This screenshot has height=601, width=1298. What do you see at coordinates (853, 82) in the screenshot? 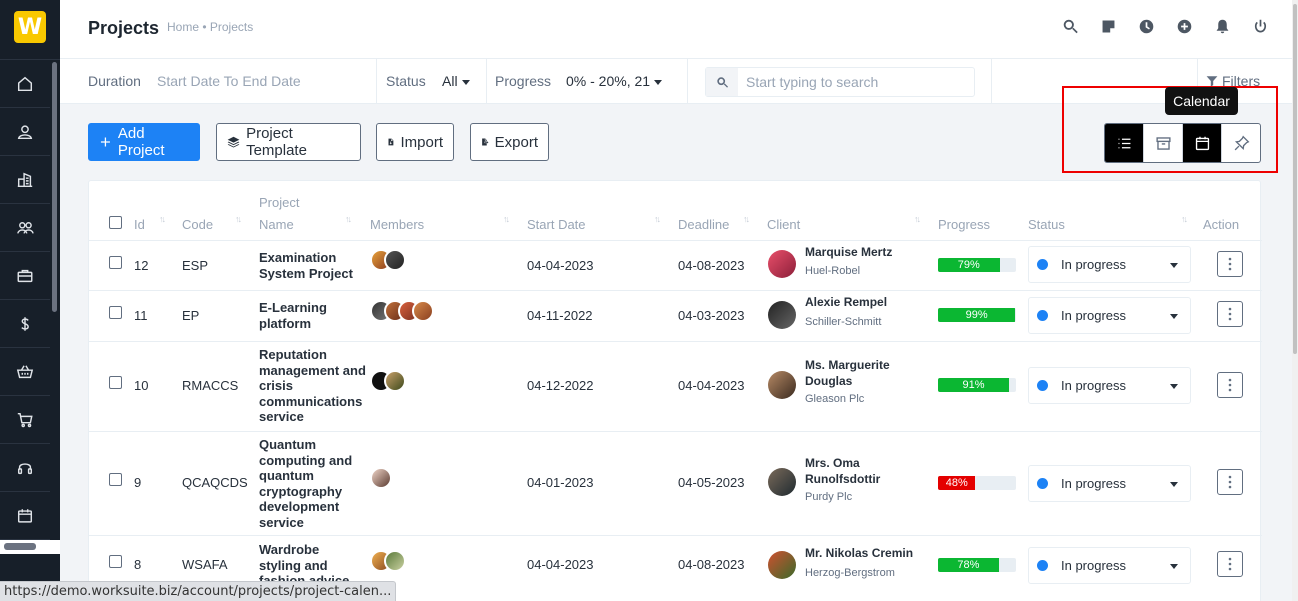
I see `search-input` at bounding box center [853, 82].